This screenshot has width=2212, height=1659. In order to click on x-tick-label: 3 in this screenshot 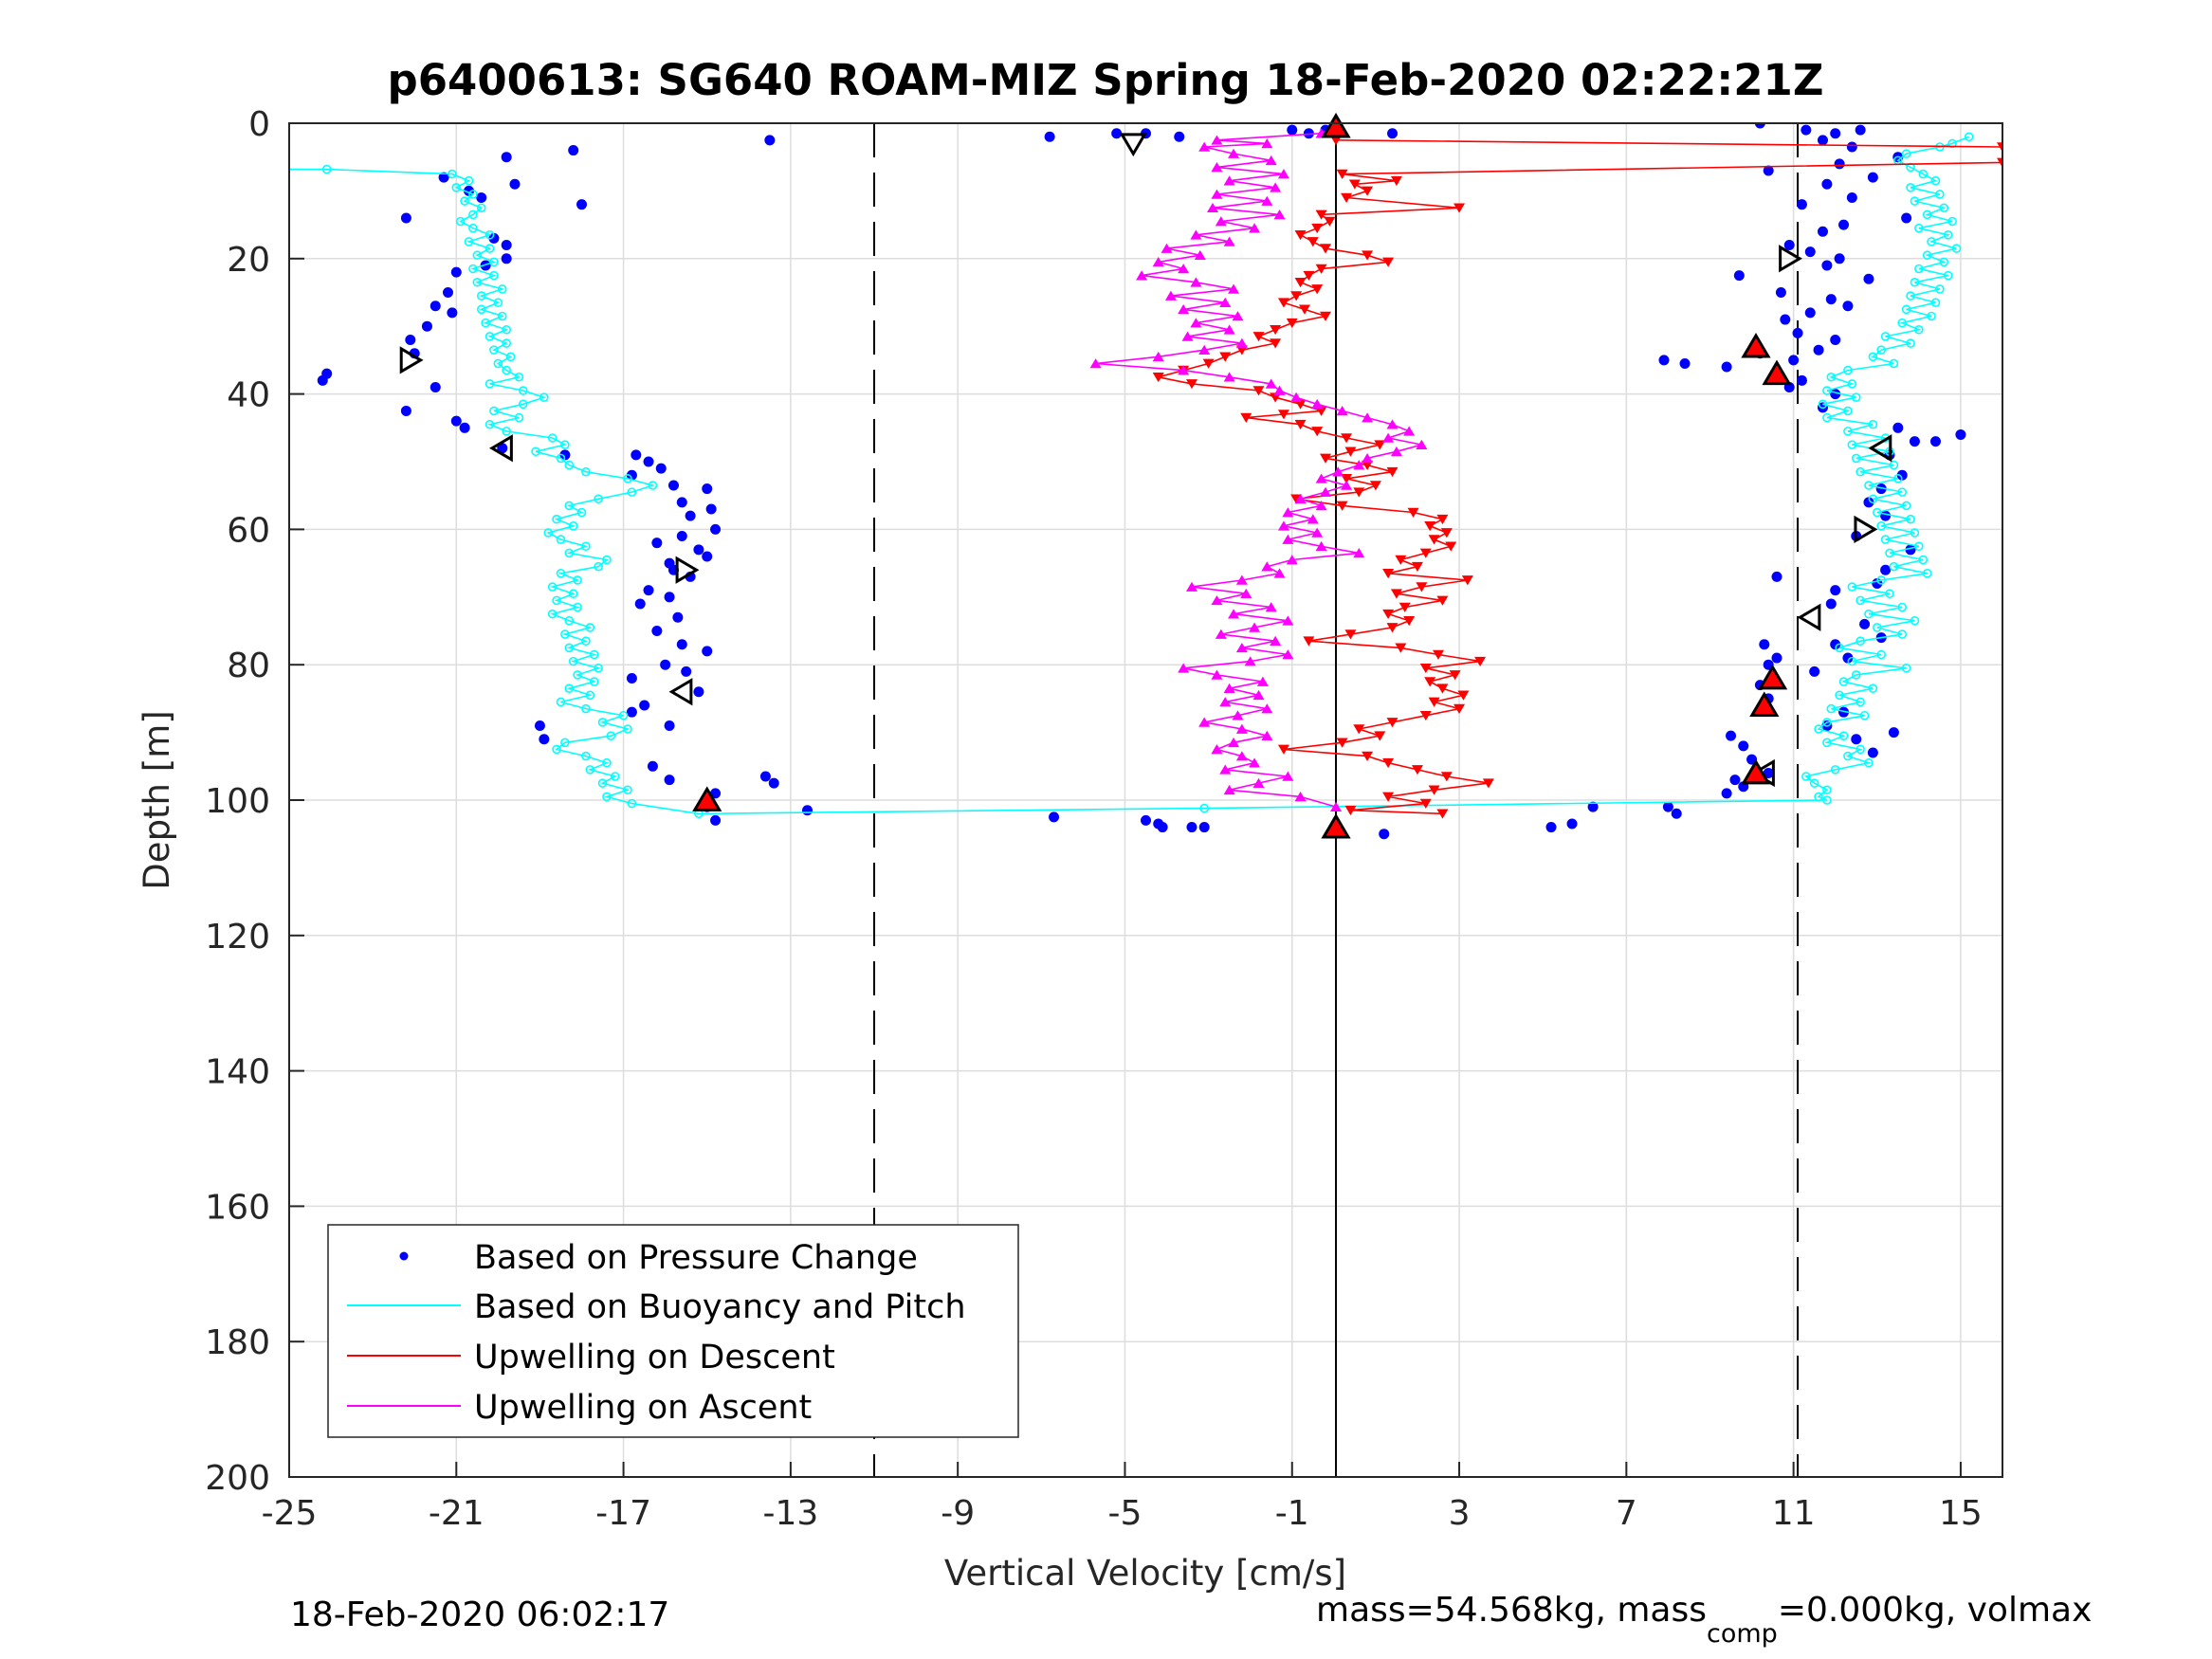, I will do `click(1460, 1513)`.